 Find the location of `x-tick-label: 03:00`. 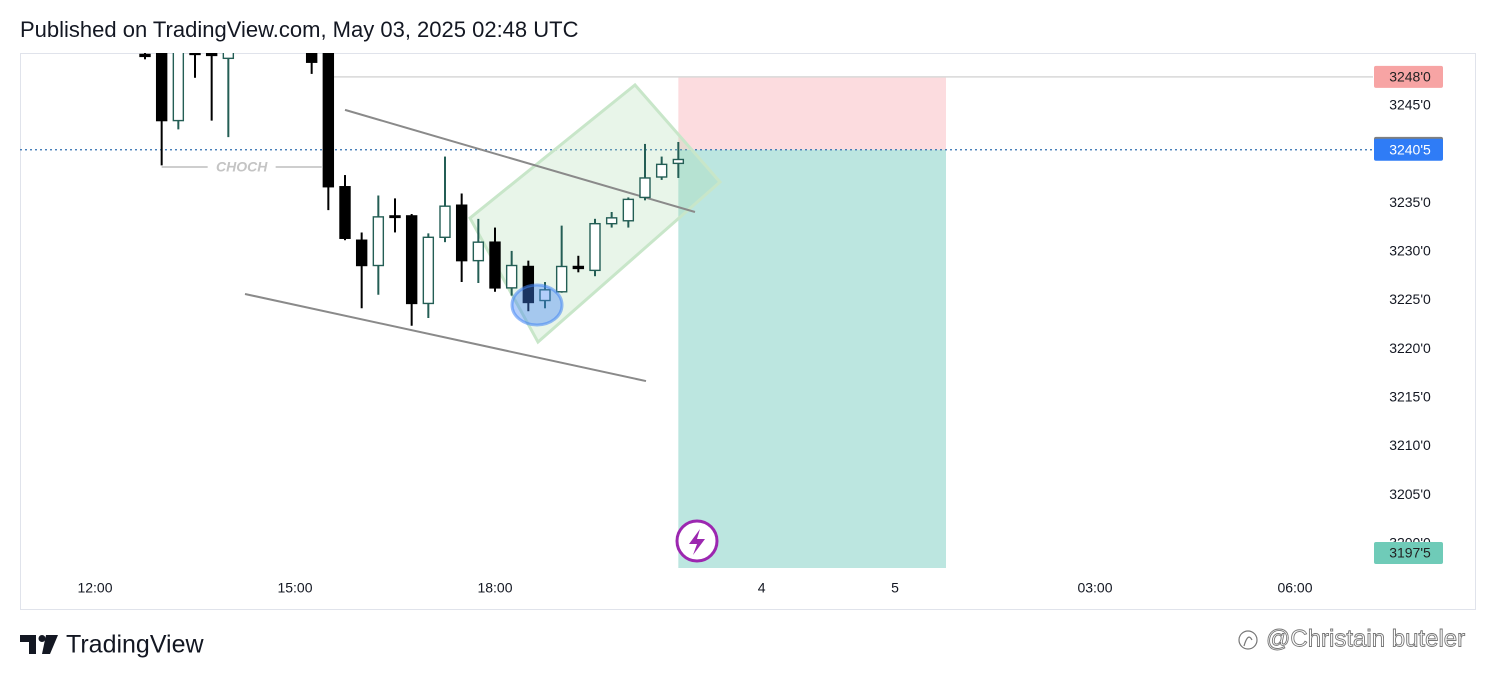

x-tick-label: 03:00 is located at coordinates (1094, 588).